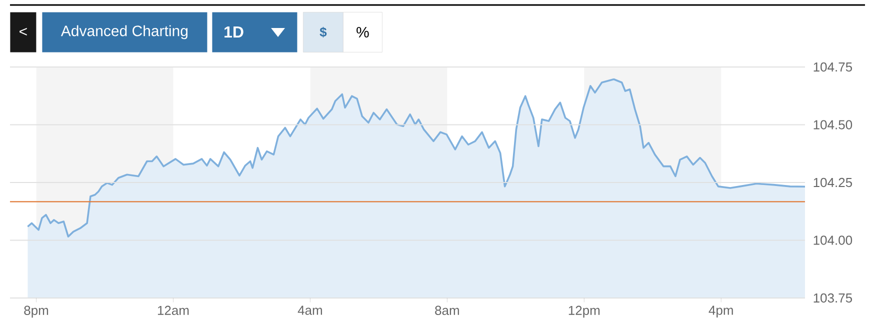 The width and height of the screenshot is (870, 325). What do you see at coordinates (234, 32) in the screenshot?
I see `text: 1D` at bounding box center [234, 32].